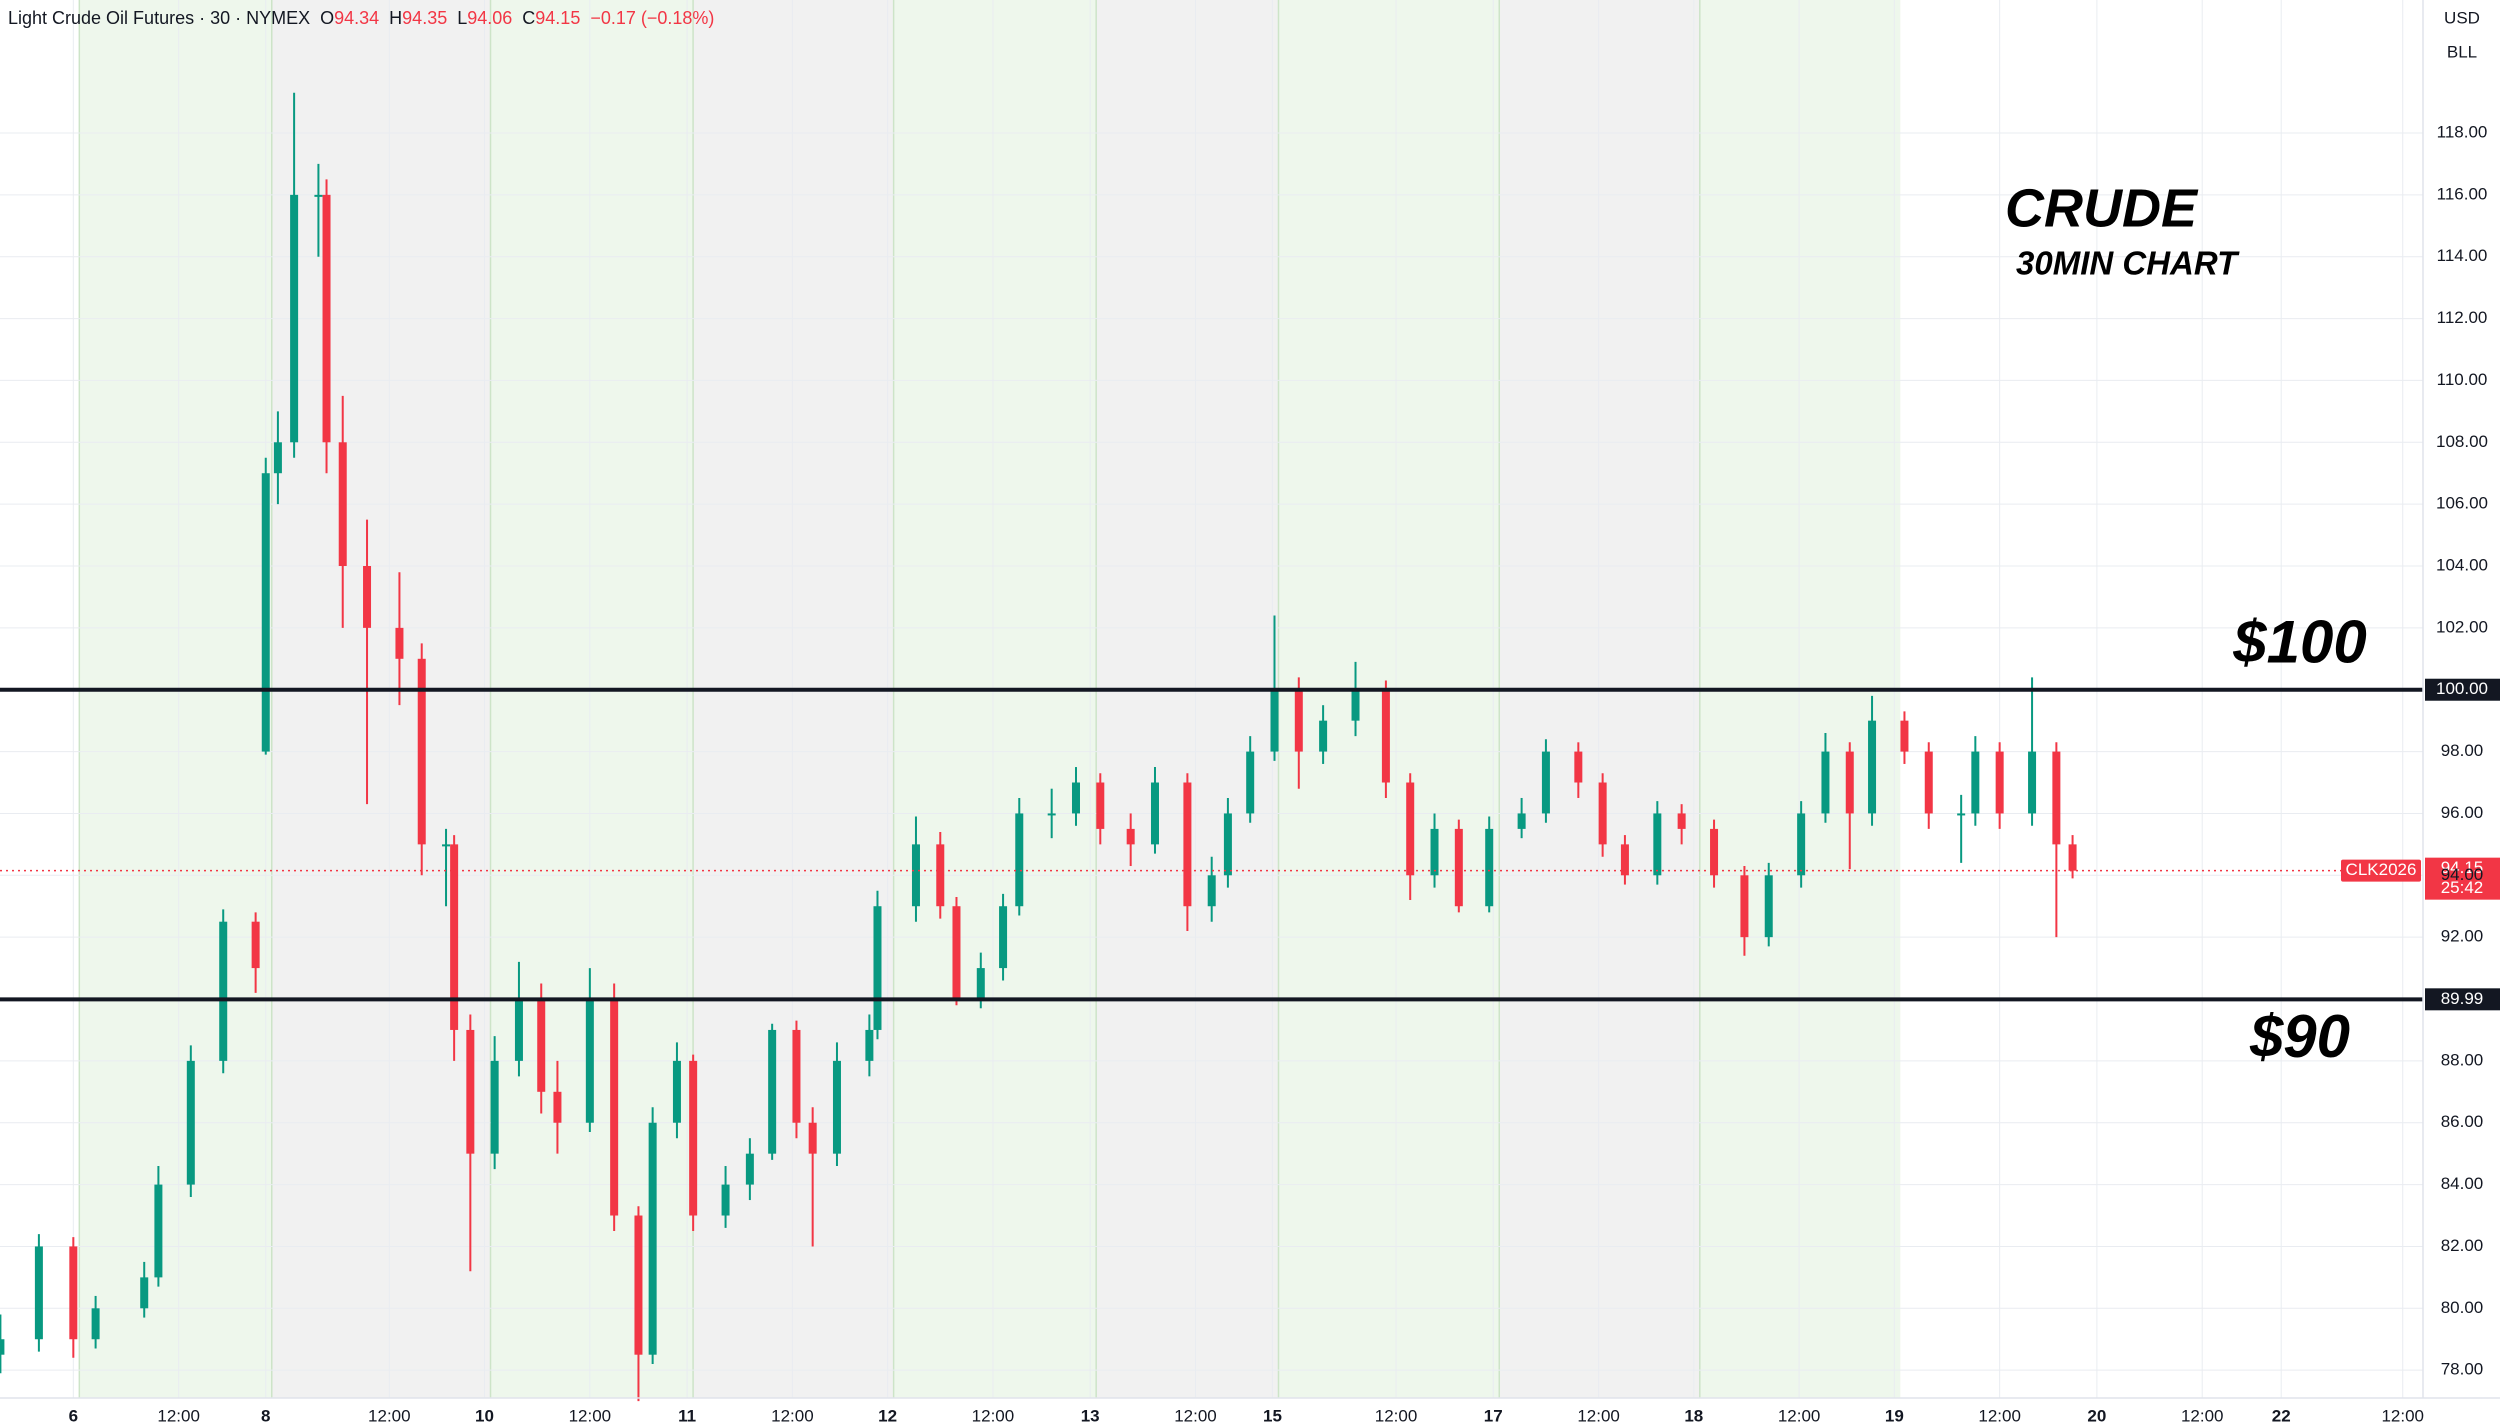 Image resolution: width=2500 pixels, height=1426 pixels. What do you see at coordinates (2096, 1415) in the screenshot?
I see `x-tick-label: 20` at bounding box center [2096, 1415].